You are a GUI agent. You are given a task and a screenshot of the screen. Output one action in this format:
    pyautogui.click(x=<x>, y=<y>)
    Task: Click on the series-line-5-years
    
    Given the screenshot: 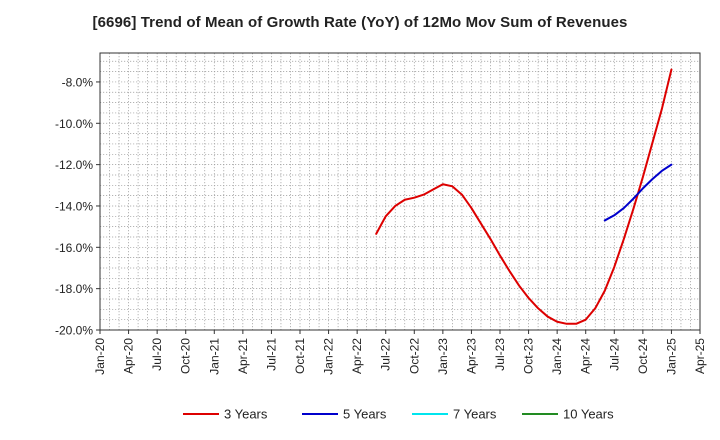 What is the action you would take?
    pyautogui.click(x=638, y=192)
    